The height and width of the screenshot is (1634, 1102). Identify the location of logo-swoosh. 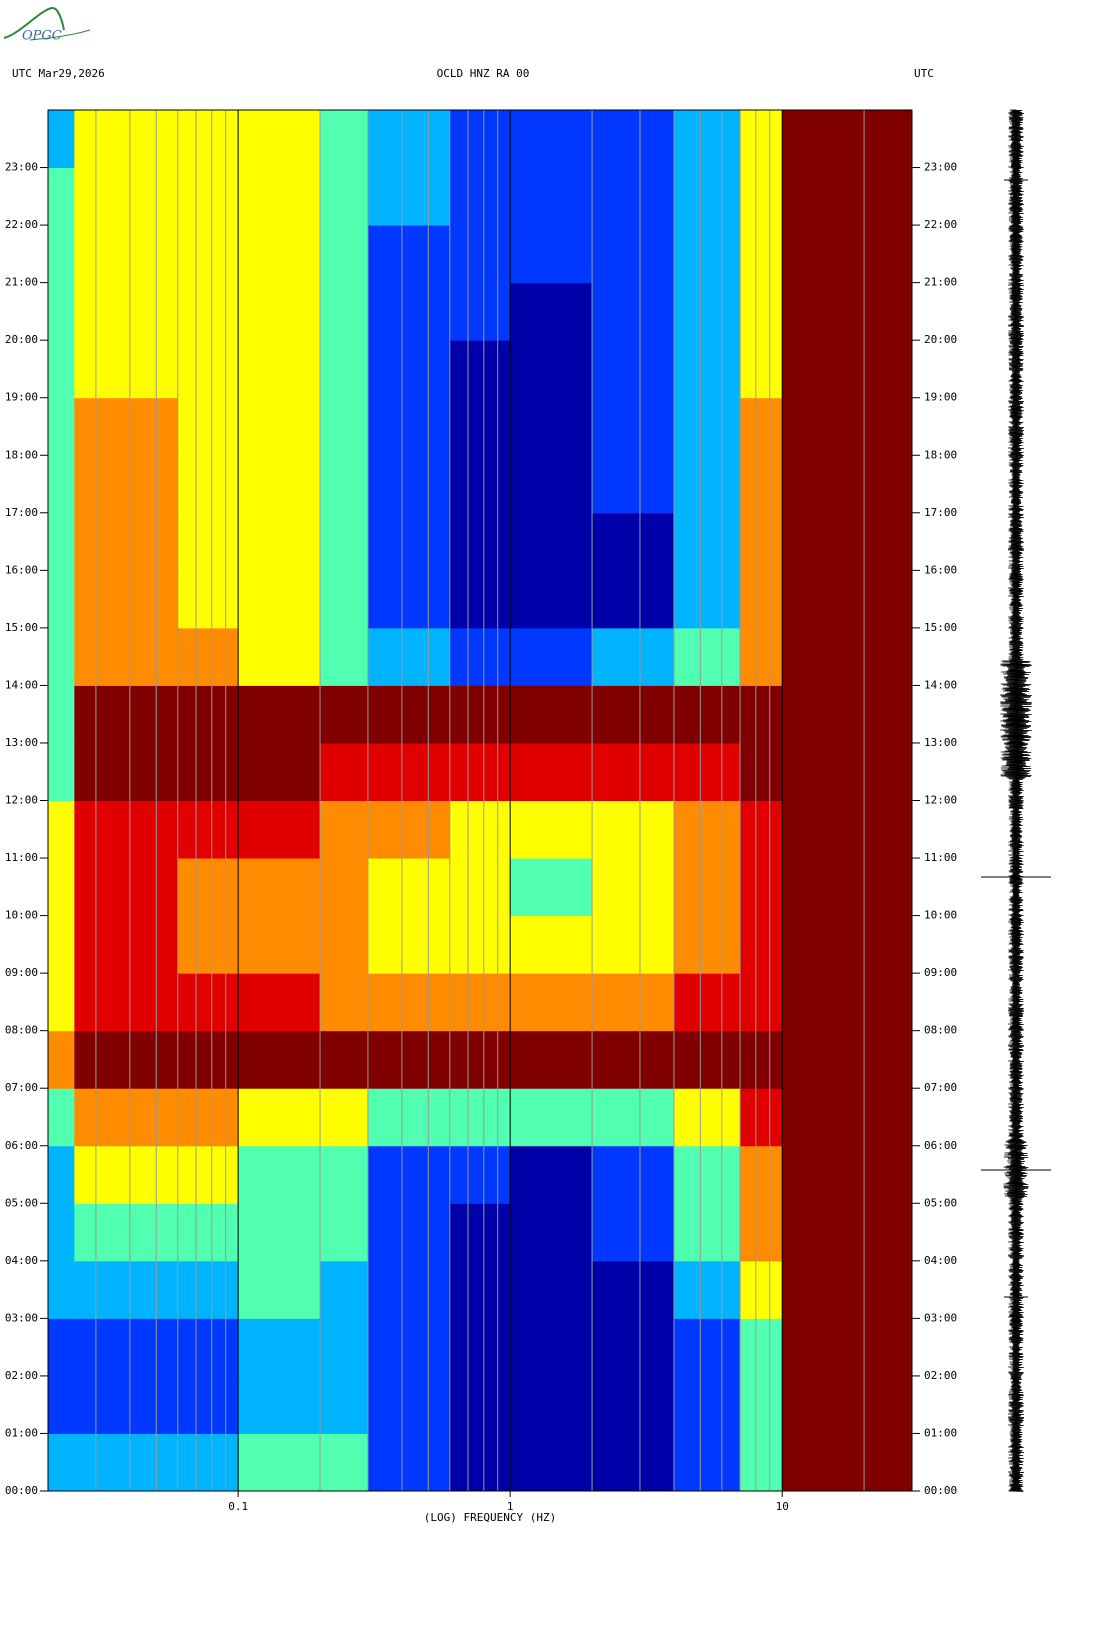
(60, 35).